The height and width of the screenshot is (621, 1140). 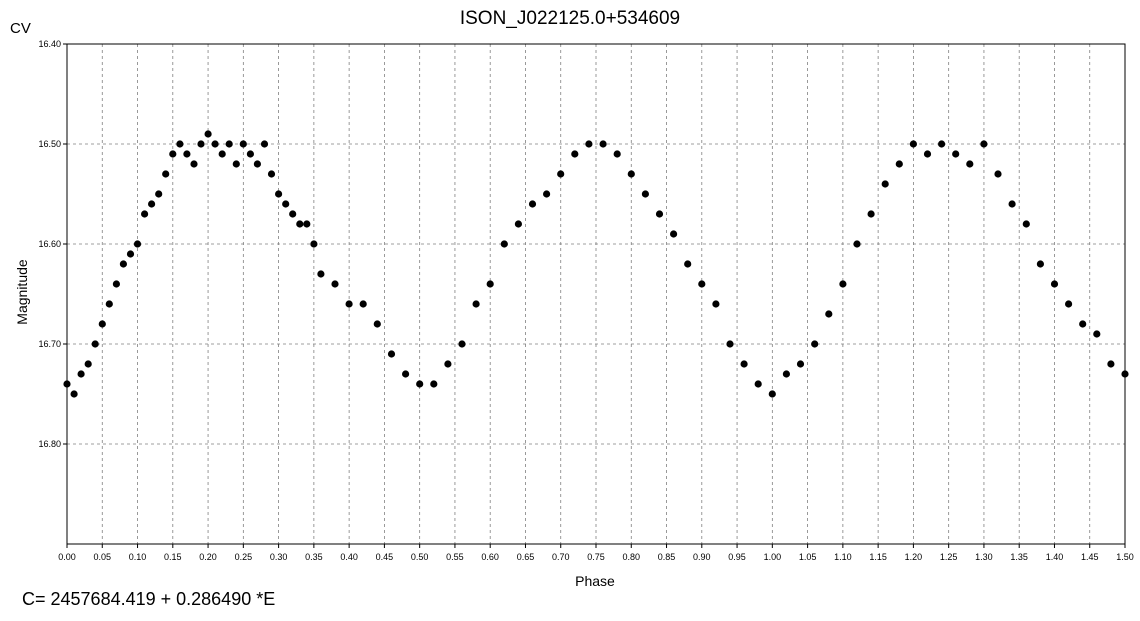 I want to click on y-axis-ticks: 16.40 16.50 16.60 16.70 16.80, so click(x=52, y=244).